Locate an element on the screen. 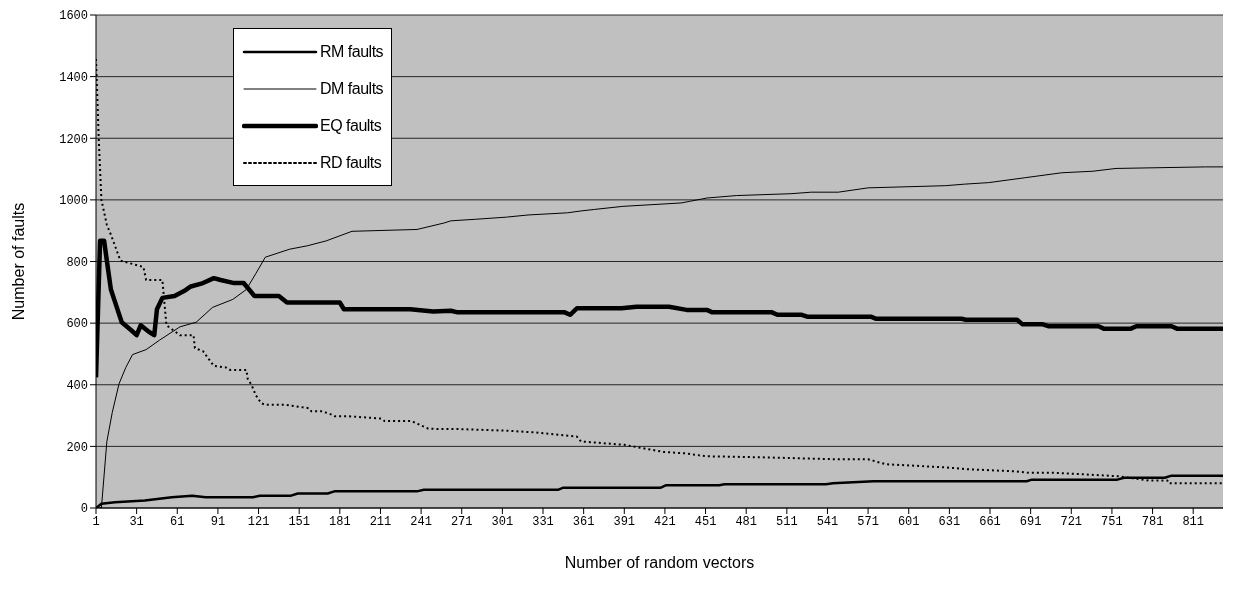 The height and width of the screenshot is (596, 1234). x-tick-label: 451 is located at coordinates (705, 521).